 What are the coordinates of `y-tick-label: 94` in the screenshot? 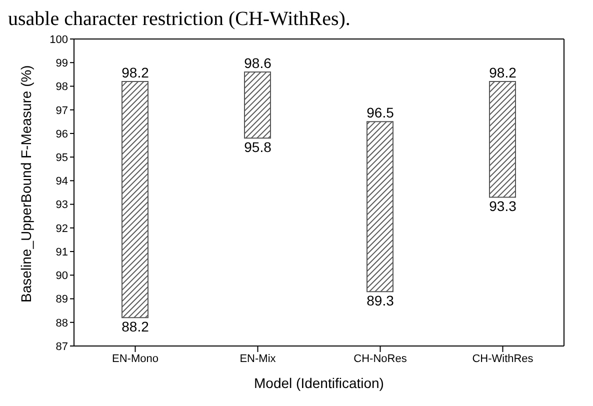 It's located at (62, 182).